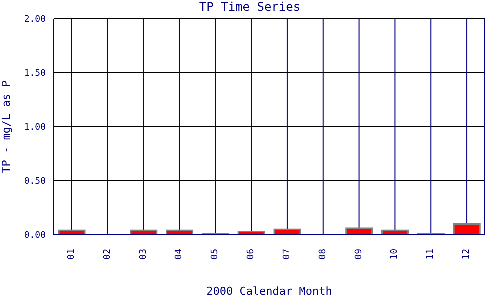 This screenshot has width=500, height=300. What do you see at coordinates (35, 74) in the screenshot?
I see `y-tick-label: 1.50` at bounding box center [35, 74].